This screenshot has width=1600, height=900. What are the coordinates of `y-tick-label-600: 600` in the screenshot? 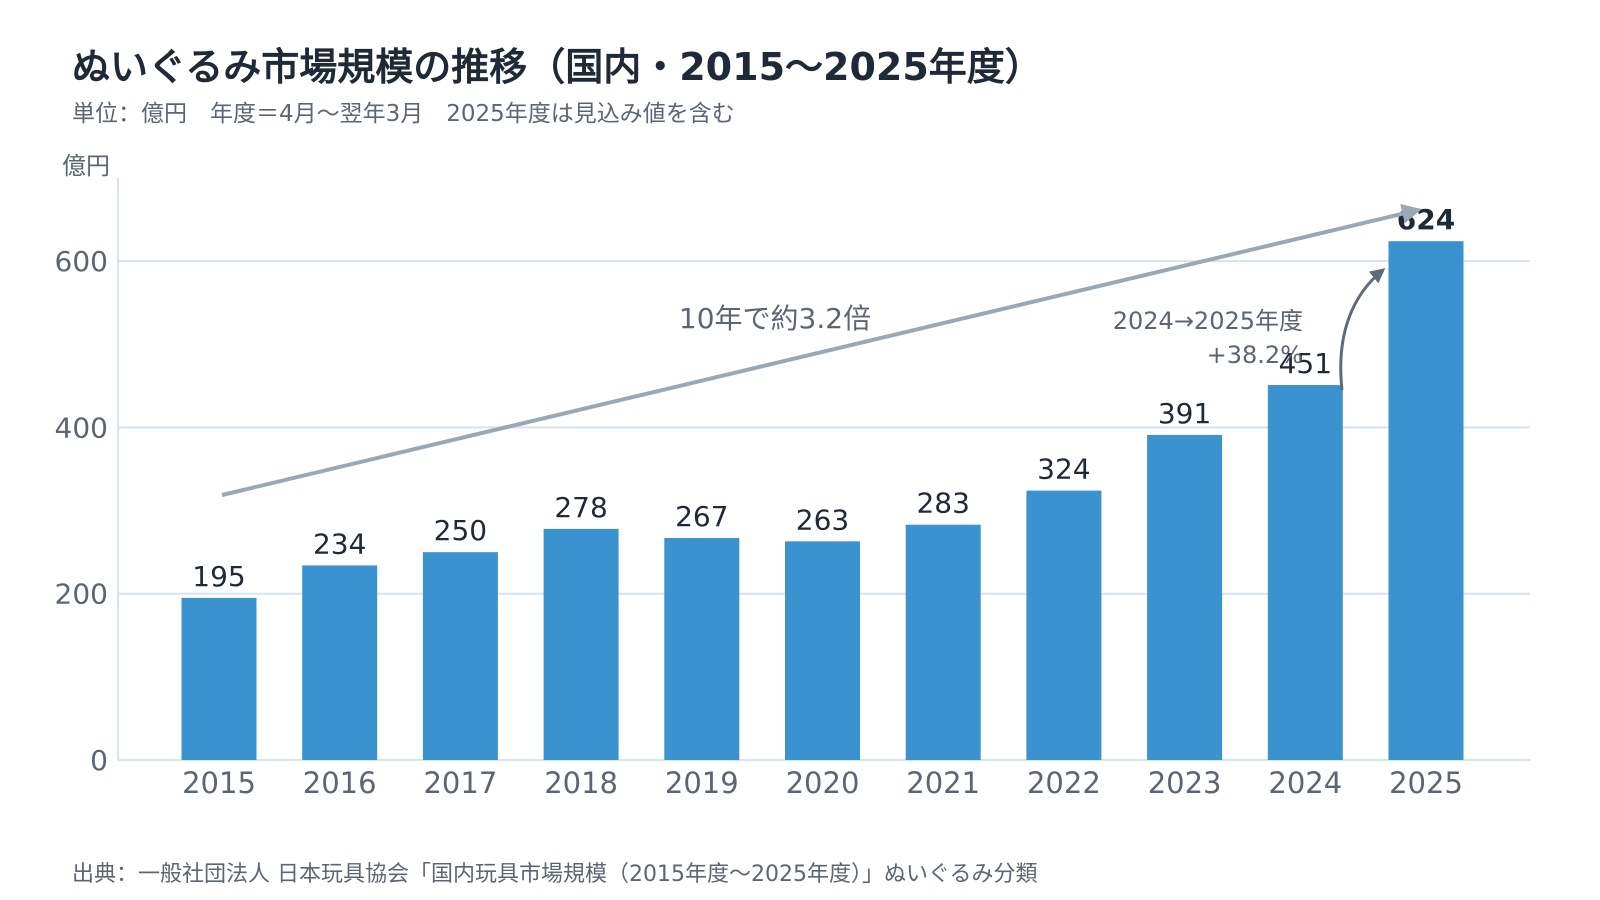 It's located at (81, 261).